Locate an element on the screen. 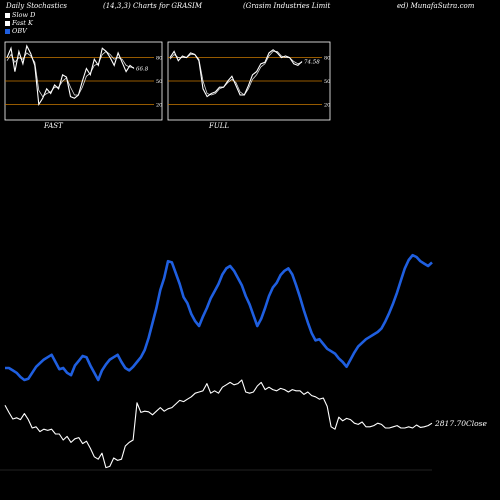  legend-item-obv: OBV is located at coordinates (20, 31).